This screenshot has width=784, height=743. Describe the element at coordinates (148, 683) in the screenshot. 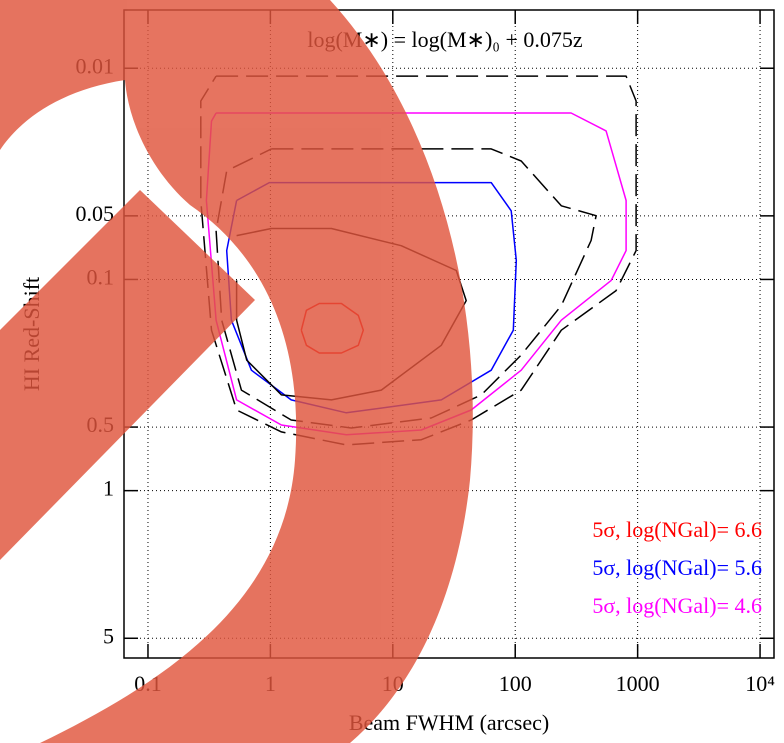

I see `x-tick-label: 0.1` at that location.